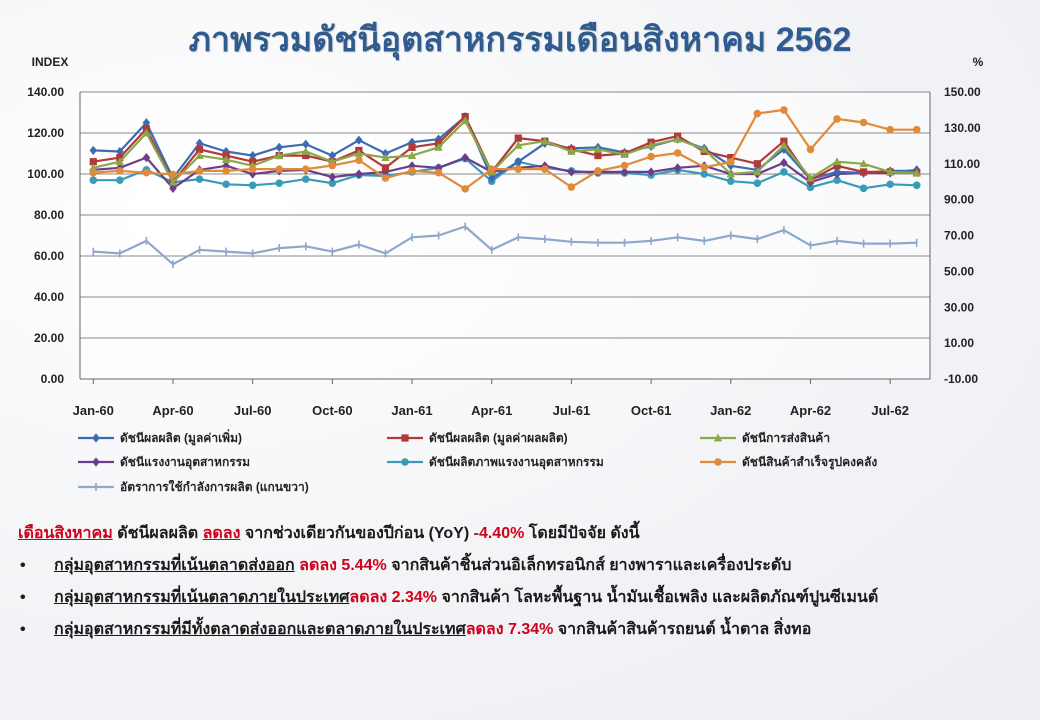 The width and height of the screenshot is (1040, 720). What do you see at coordinates (181, 437) in the screenshot?
I see `legend-label: ดัชนีผลผลิต (มูลค่าเพิ่ม)` at bounding box center [181, 437].